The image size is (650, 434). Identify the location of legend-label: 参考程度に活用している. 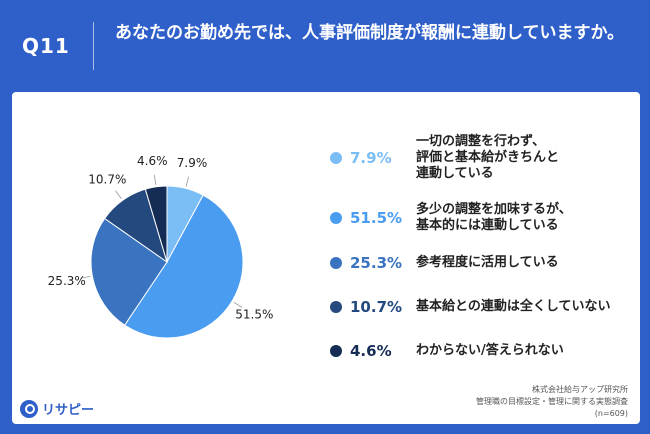
(487, 262).